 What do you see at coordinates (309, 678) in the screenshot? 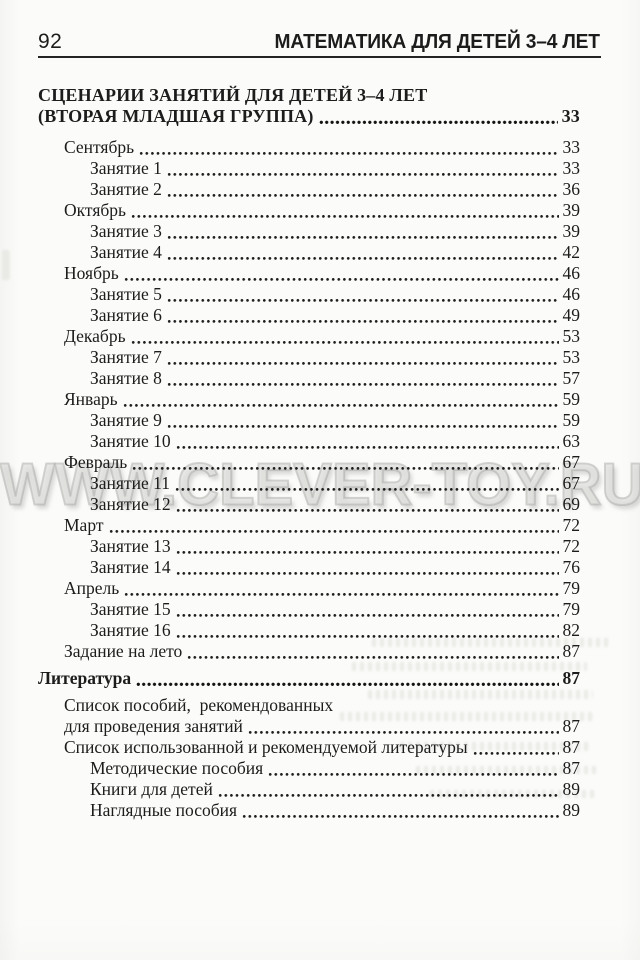
I see `toc-entry: Литература 87` at bounding box center [309, 678].